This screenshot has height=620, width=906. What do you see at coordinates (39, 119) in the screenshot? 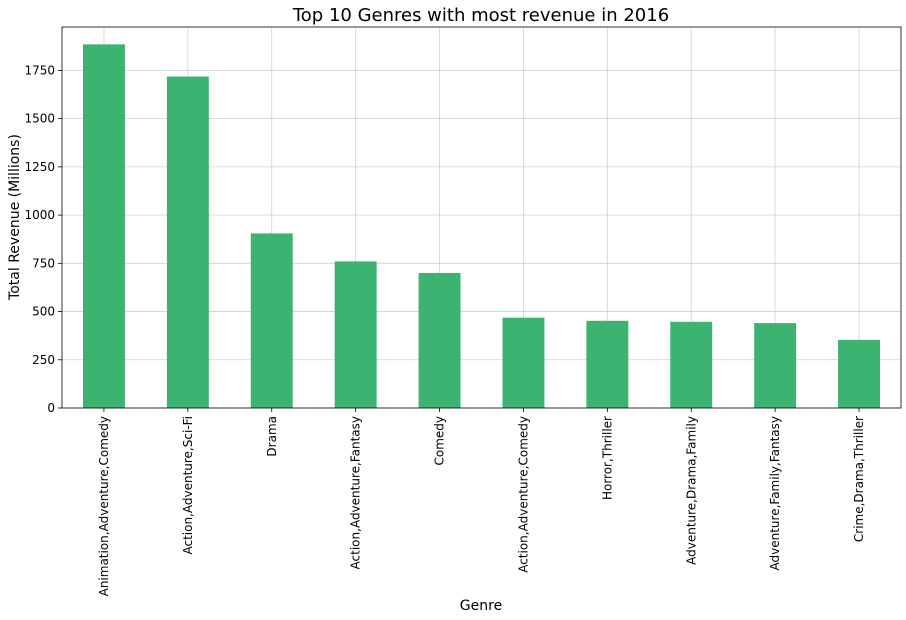
I see `y-tick-label: 1500` at bounding box center [39, 119].